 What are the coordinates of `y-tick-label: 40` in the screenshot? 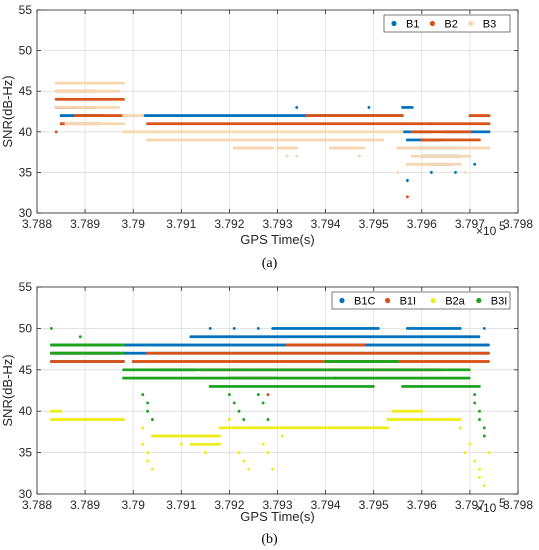 It's located at (26, 411).